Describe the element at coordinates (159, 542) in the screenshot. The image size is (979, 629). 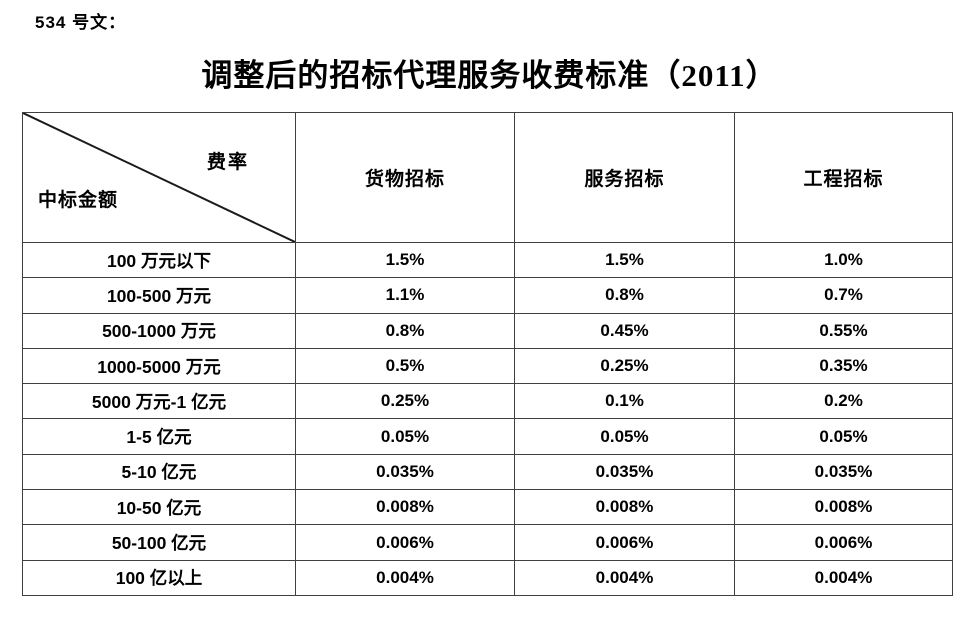
I see `row-label: 50-100 亿元` at that location.